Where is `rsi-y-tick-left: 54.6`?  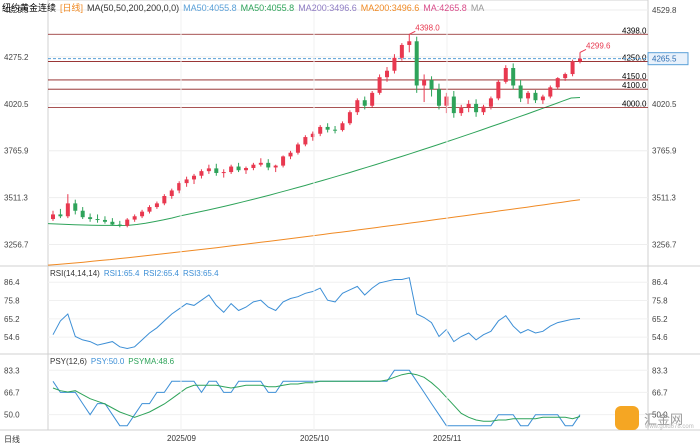
rsi-y-tick-left: 54.6 is located at coordinates (12, 337).